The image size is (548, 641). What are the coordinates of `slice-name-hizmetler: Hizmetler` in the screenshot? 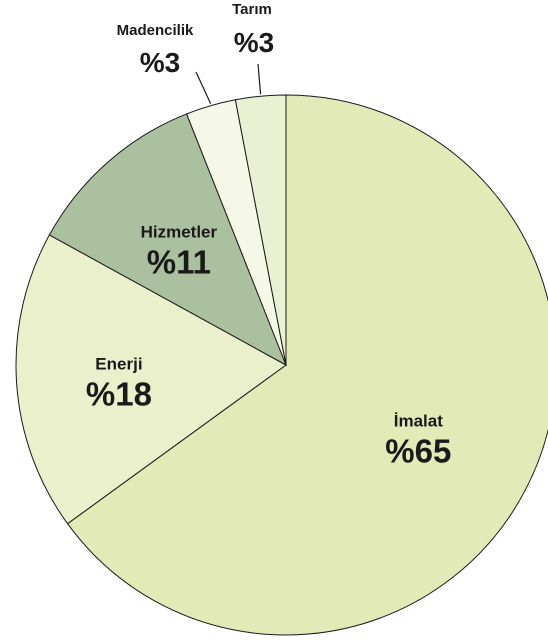 It's located at (179, 231).